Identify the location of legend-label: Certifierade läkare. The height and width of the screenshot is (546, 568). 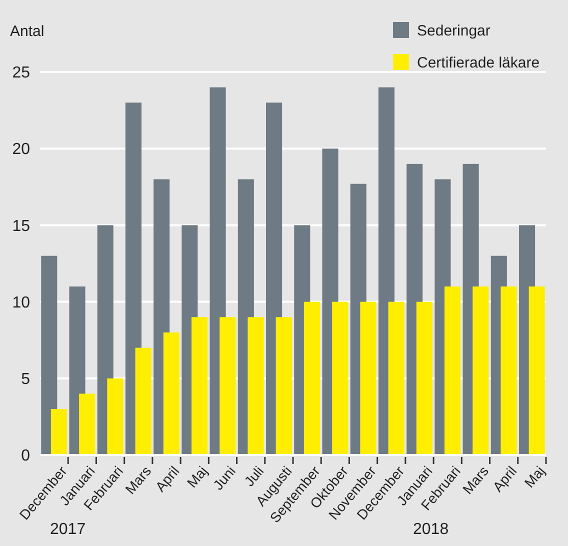
(478, 63).